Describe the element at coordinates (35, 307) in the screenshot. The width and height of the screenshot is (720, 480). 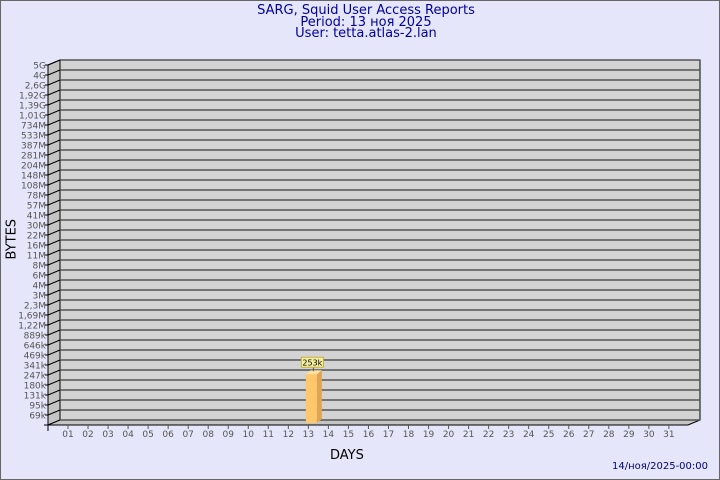
I see `y-tick-label: 2,3M` at that location.